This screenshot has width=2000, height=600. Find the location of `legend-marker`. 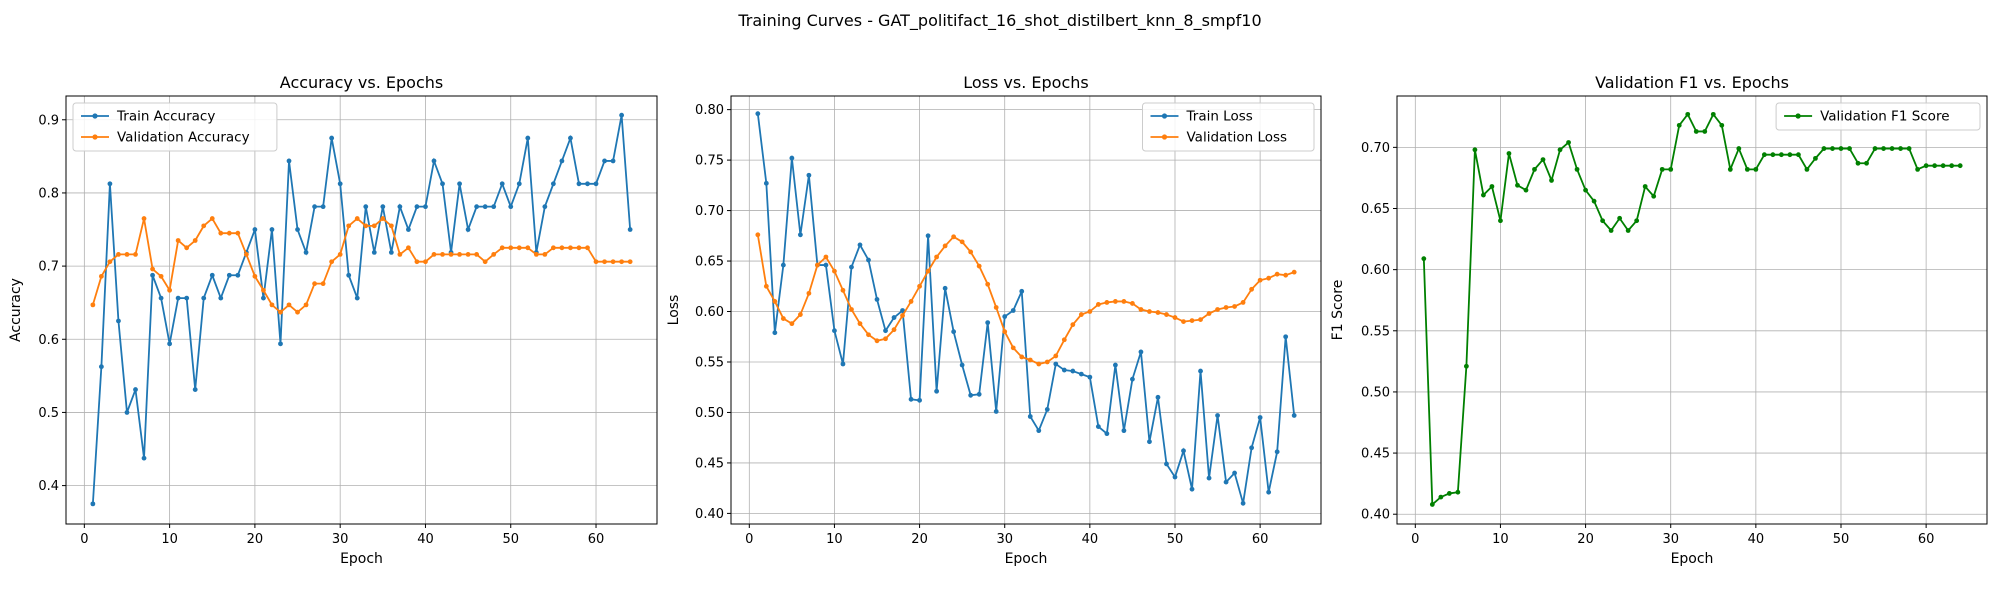

legend-marker is located at coordinates (1164, 137).